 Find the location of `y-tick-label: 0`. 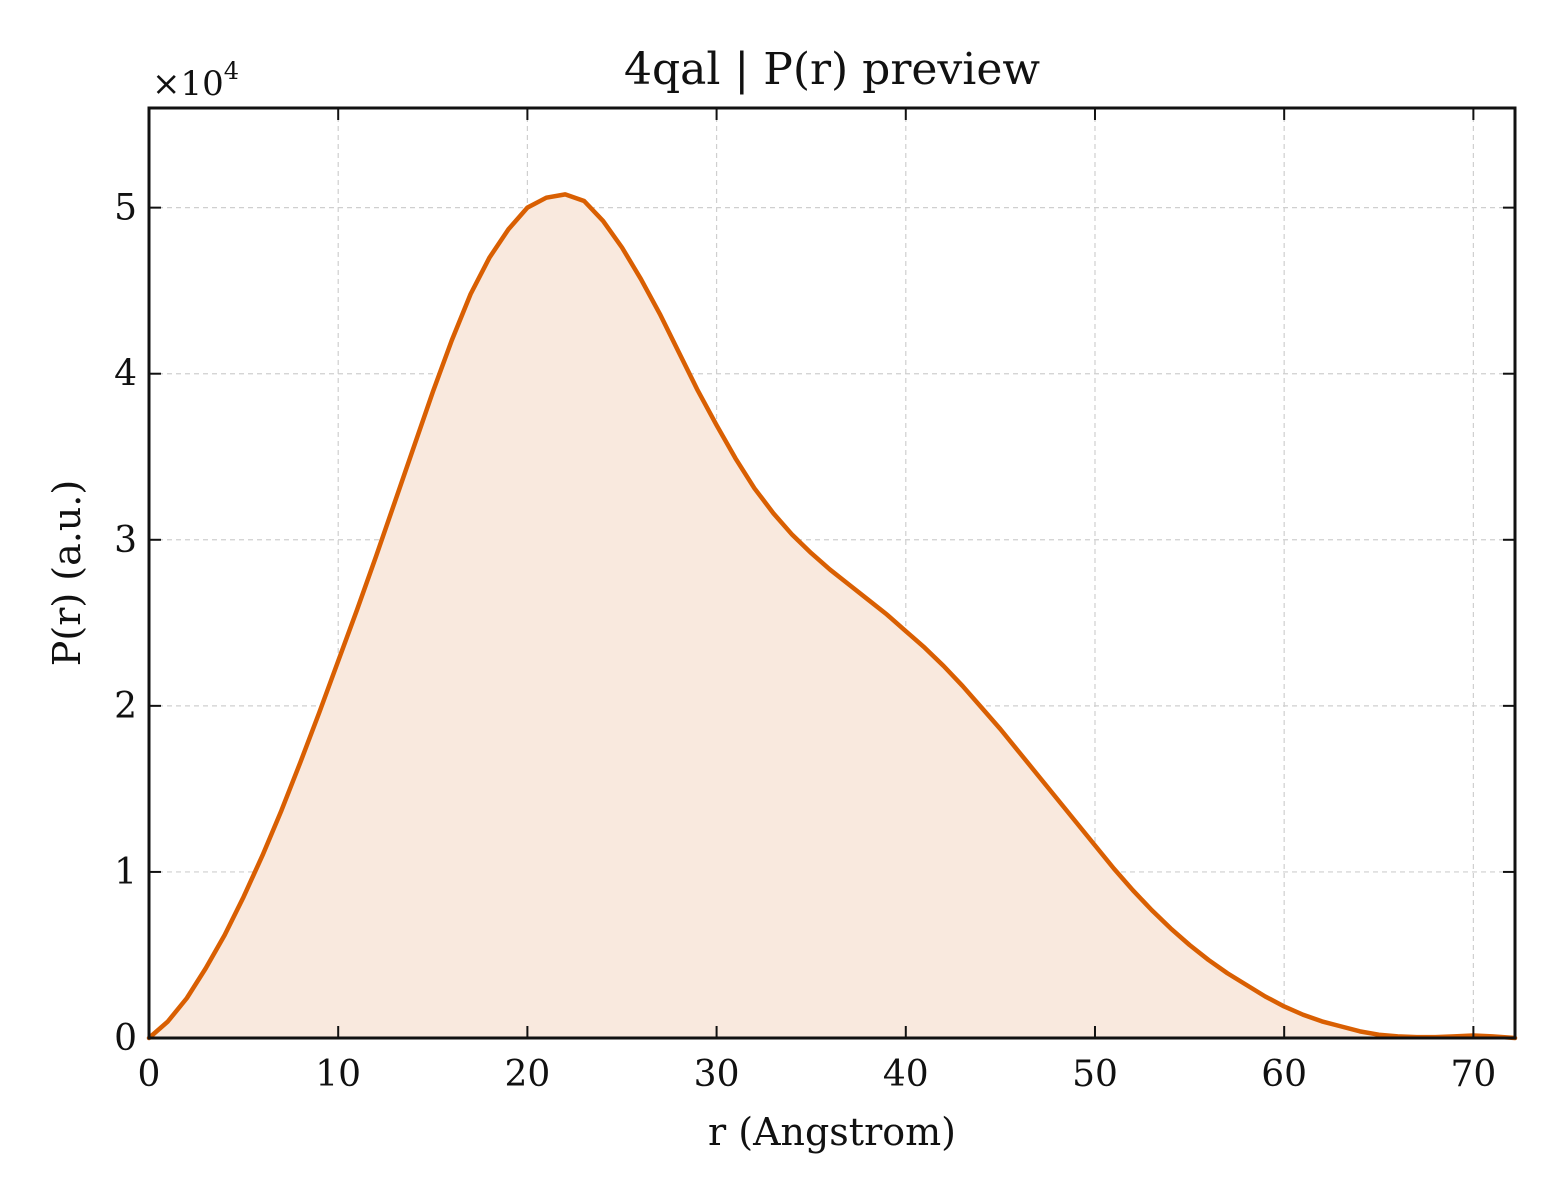

y-tick-label: 0 is located at coordinates (125, 1038).